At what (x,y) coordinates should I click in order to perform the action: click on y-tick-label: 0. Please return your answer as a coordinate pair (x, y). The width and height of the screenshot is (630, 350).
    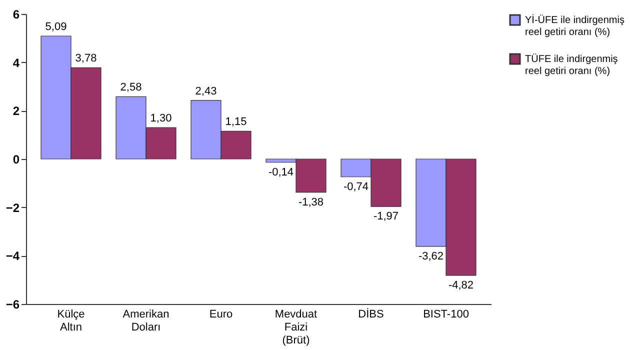
    Looking at the image, I should click on (16, 159).